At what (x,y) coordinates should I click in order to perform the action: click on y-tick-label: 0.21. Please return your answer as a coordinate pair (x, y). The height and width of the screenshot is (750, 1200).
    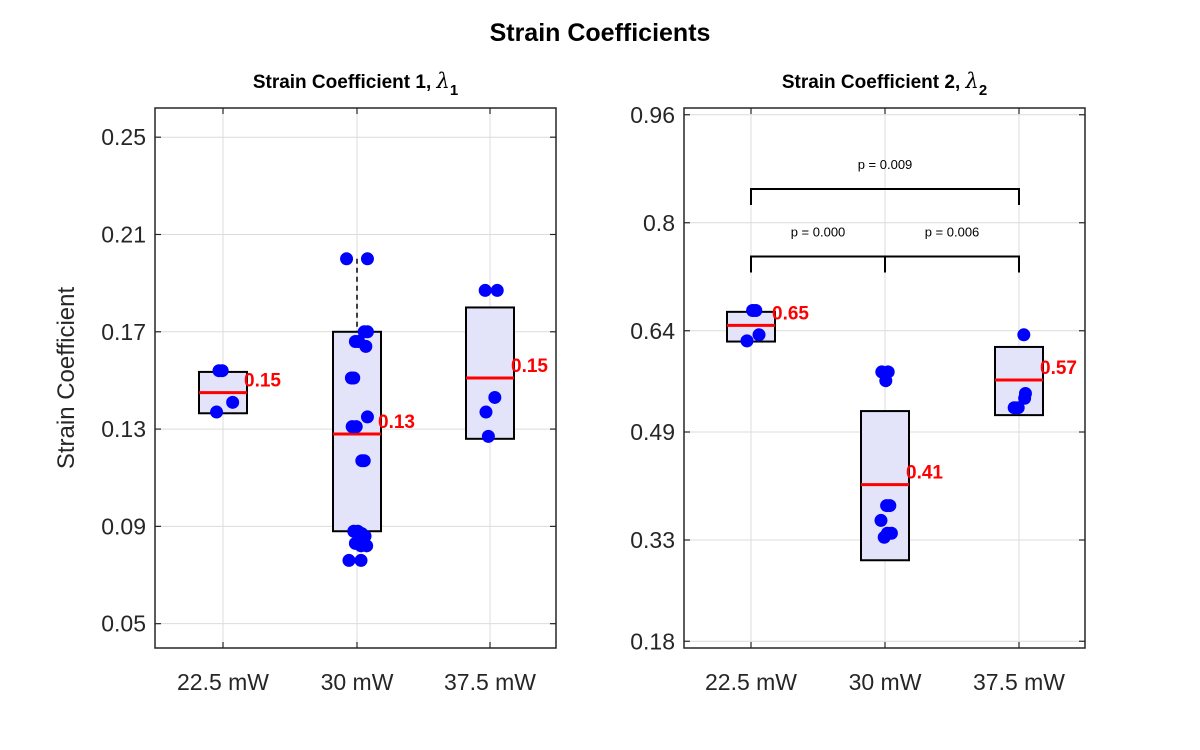
    Looking at the image, I should click on (123, 234).